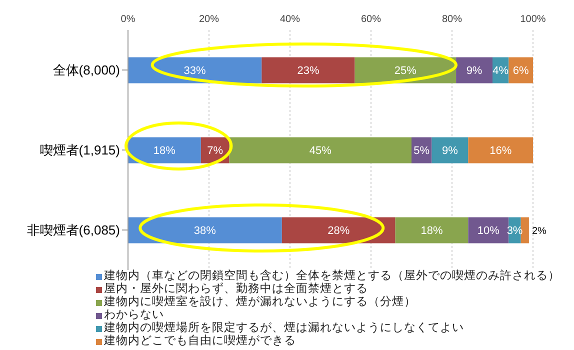  Describe the element at coordinates (209, 19) in the screenshot. I see `x-tick-label: 20%` at that location.